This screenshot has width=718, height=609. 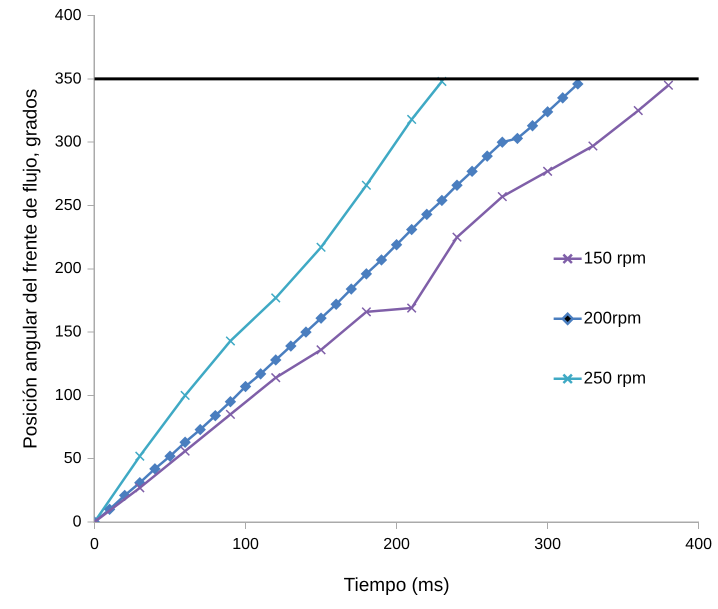 What do you see at coordinates (548, 545) in the screenshot?
I see `x-tick-label: 300` at bounding box center [548, 545].